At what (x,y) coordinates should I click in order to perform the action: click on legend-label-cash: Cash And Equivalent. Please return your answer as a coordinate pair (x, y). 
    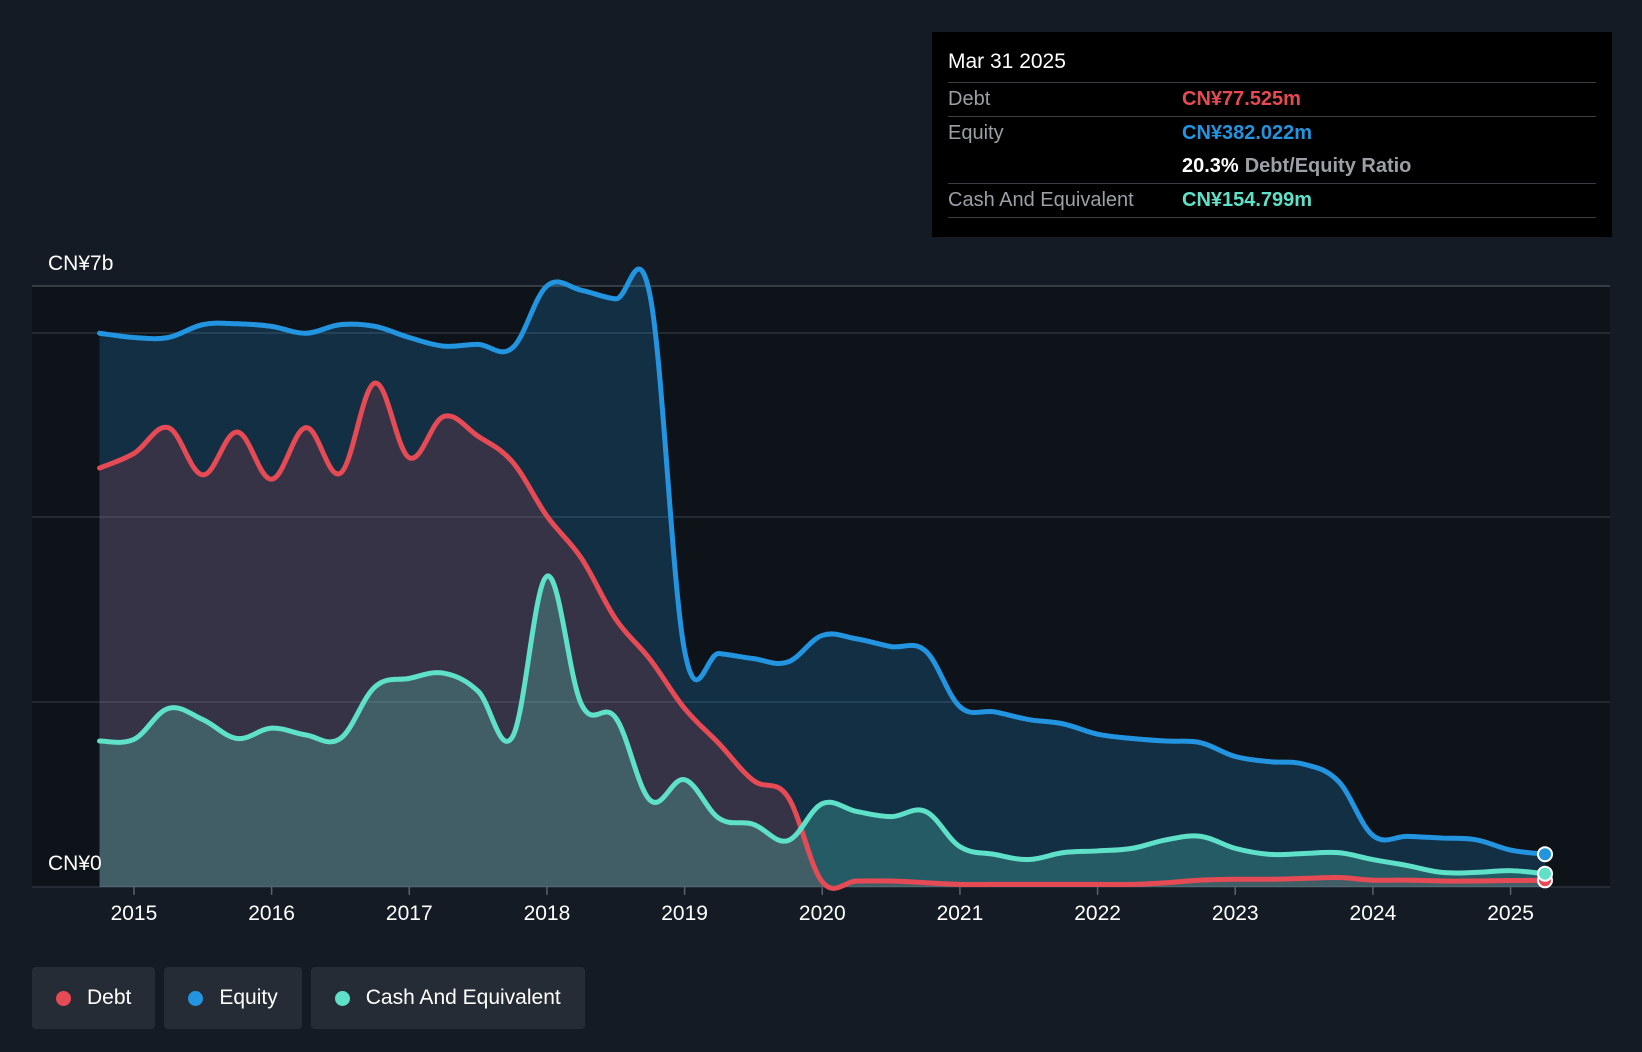
    Looking at the image, I should click on (463, 997).